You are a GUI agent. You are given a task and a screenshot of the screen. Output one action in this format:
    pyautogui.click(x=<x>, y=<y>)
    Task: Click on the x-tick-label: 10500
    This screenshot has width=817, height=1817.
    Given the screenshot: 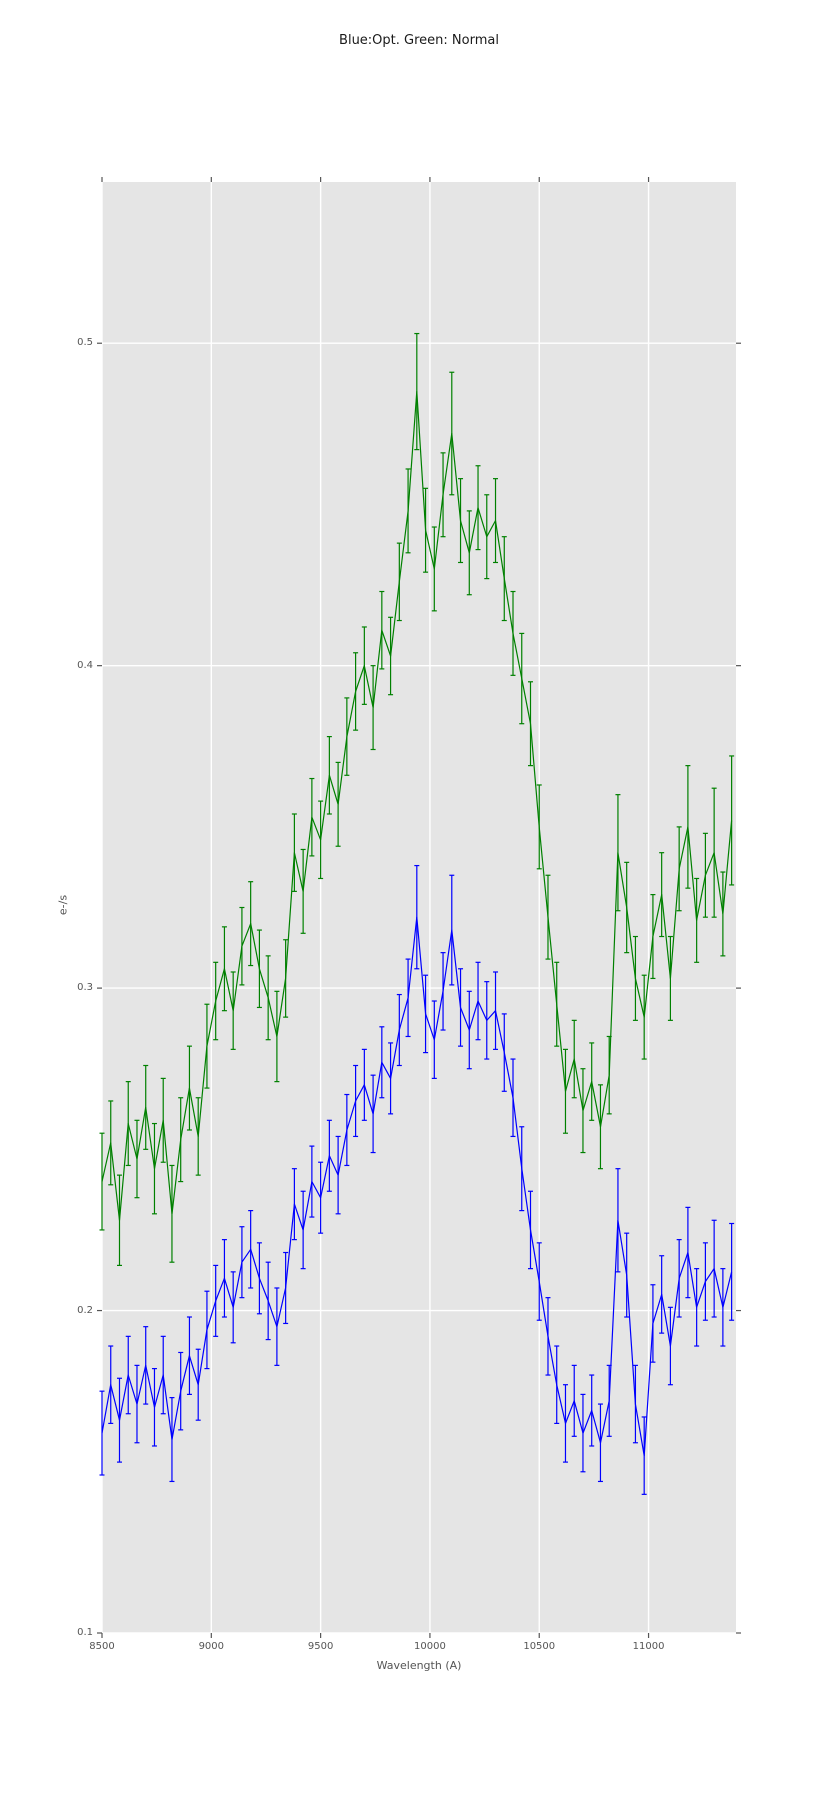 What is the action you would take?
    pyautogui.click(x=539, y=1646)
    